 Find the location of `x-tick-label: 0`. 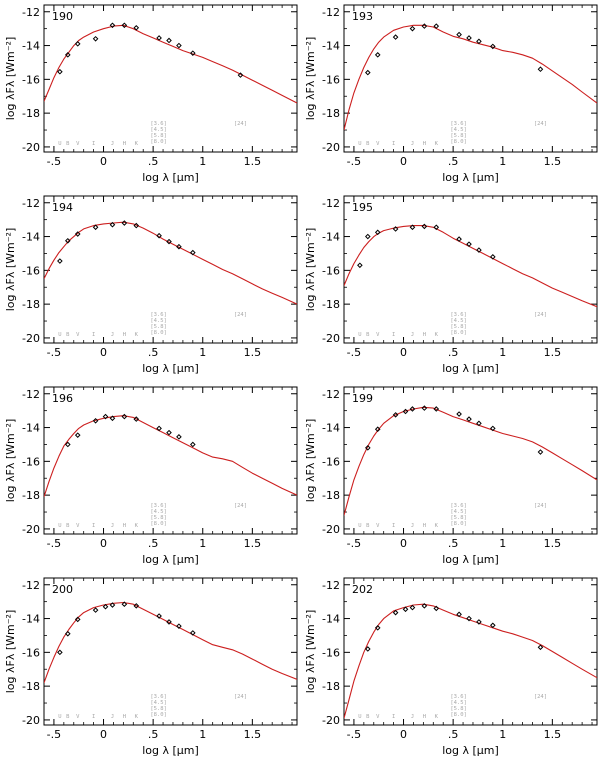

x-tick-label: 0 is located at coordinates (103, 543).